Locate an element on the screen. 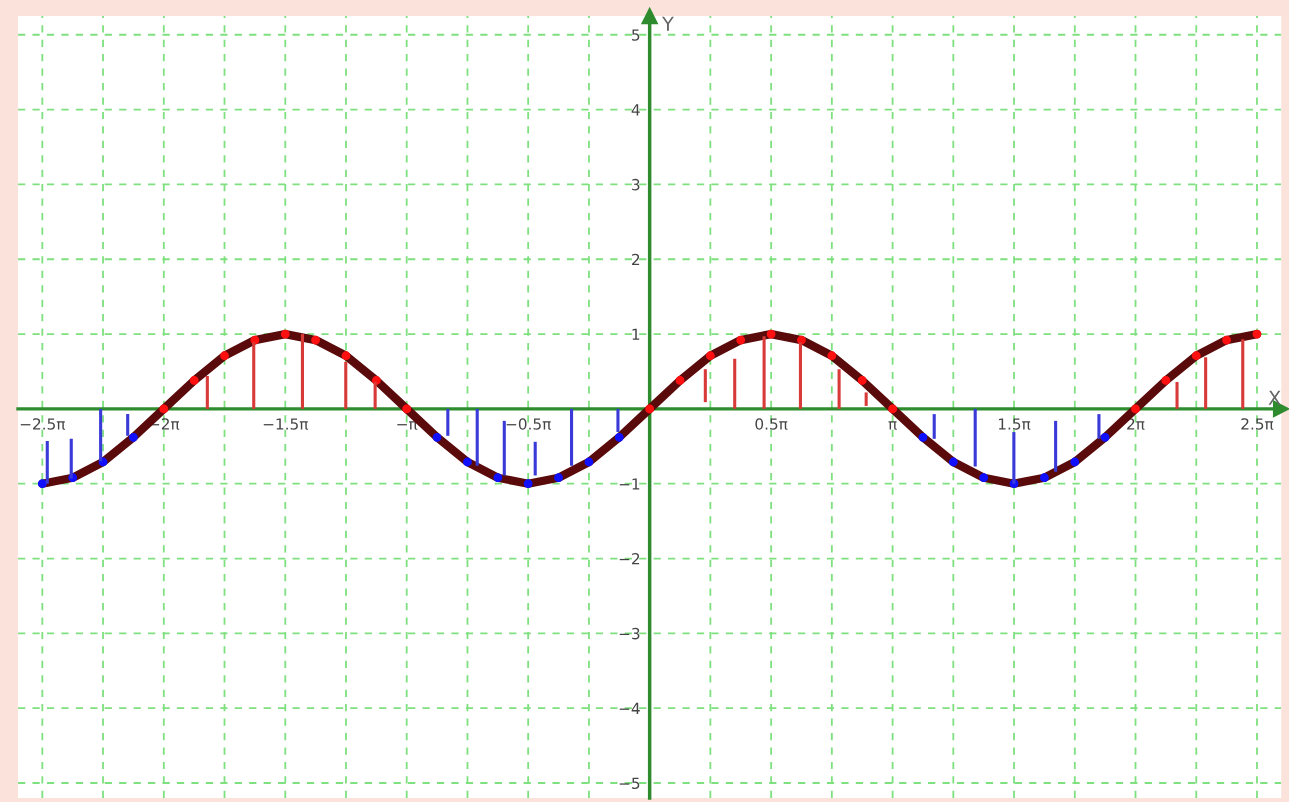 The width and height of the screenshot is (1289, 802). x-axis-title: X is located at coordinates (1274, 397).